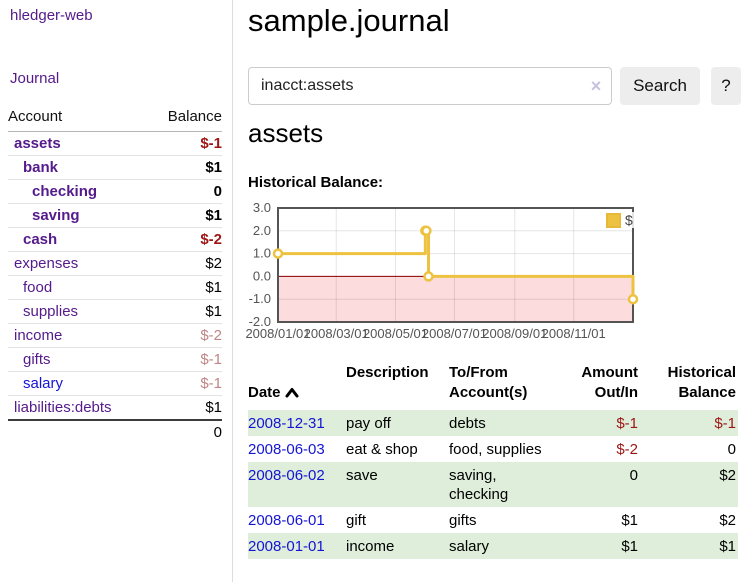 The image size is (742, 582). What do you see at coordinates (51, 311) in the screenshot?
I see `account-link: supplies` at bounding box center [51, 311].